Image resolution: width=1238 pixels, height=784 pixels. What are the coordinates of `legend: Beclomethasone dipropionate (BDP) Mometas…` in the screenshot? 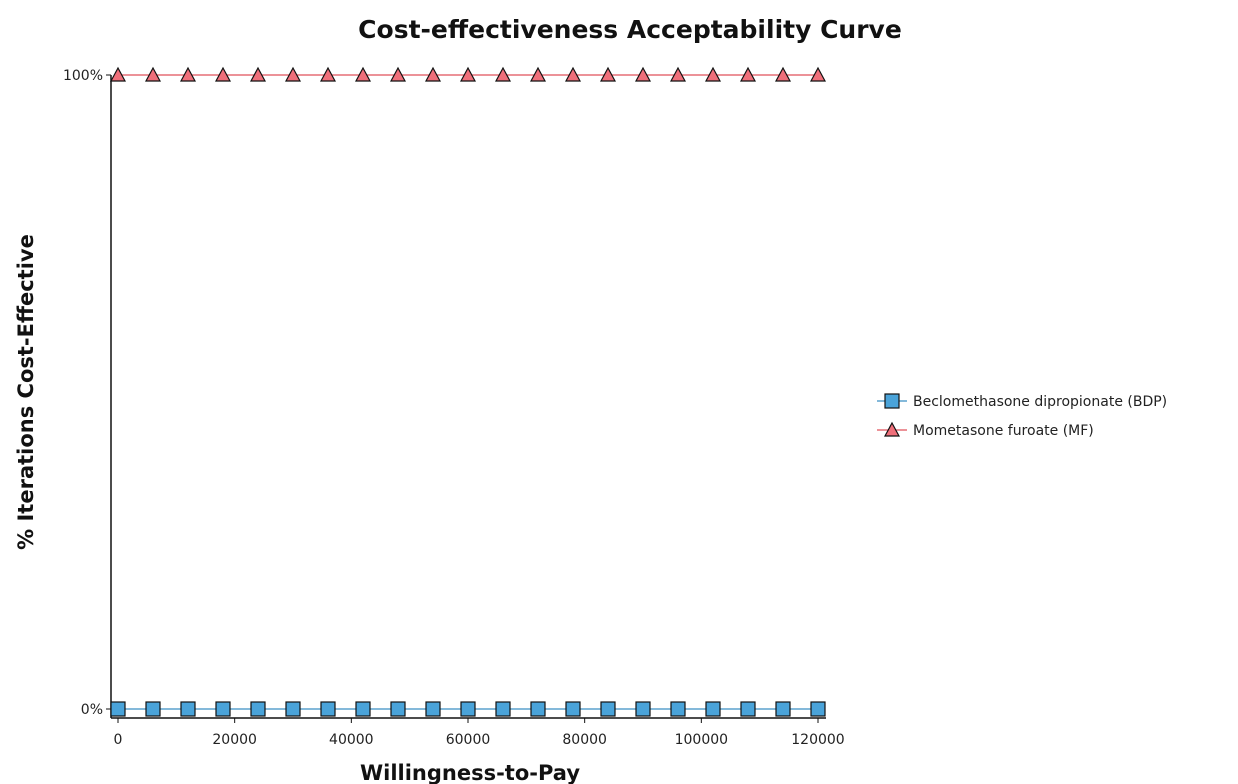 It's located at (1022, 416).